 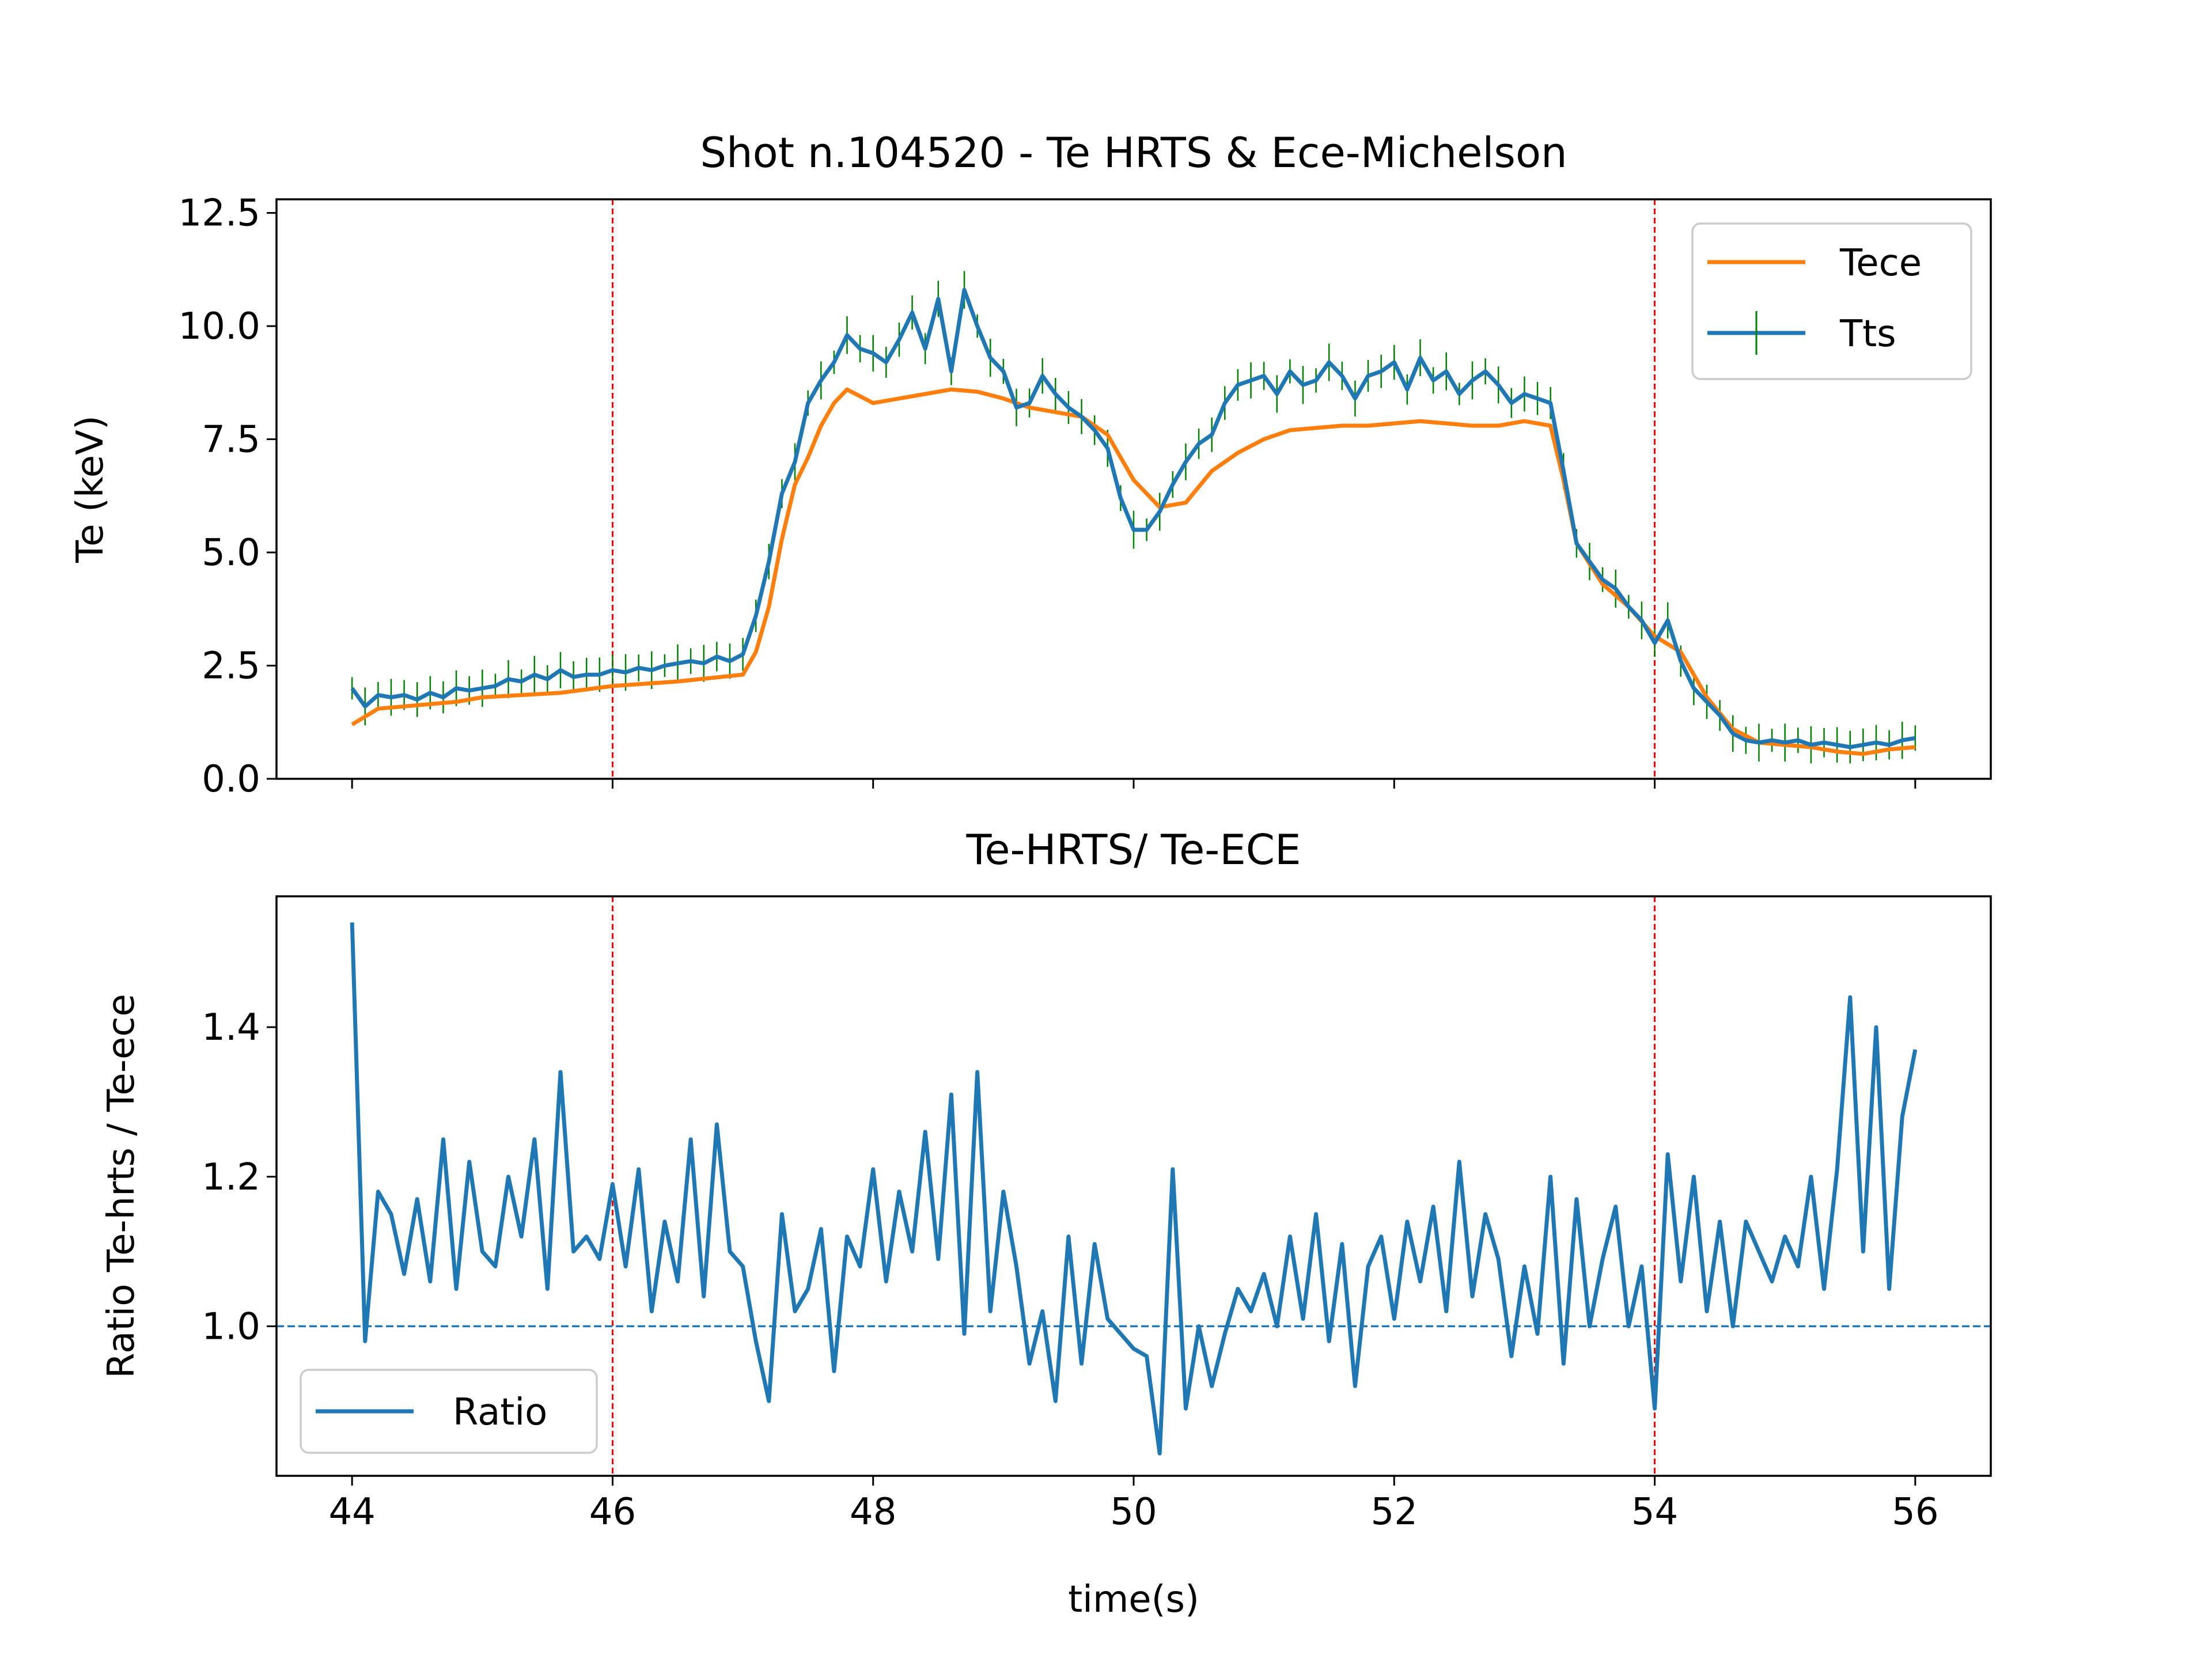 What do you see at coordinates (231, 779) in the screenshot?
I see `y-tick-label: 0.0` at bounding box center [231, 779].